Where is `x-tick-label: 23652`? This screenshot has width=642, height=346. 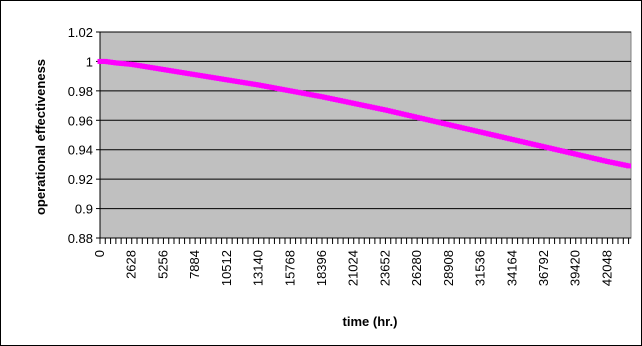 x-tick-label: 23652 is located at coordinates (384, 268).